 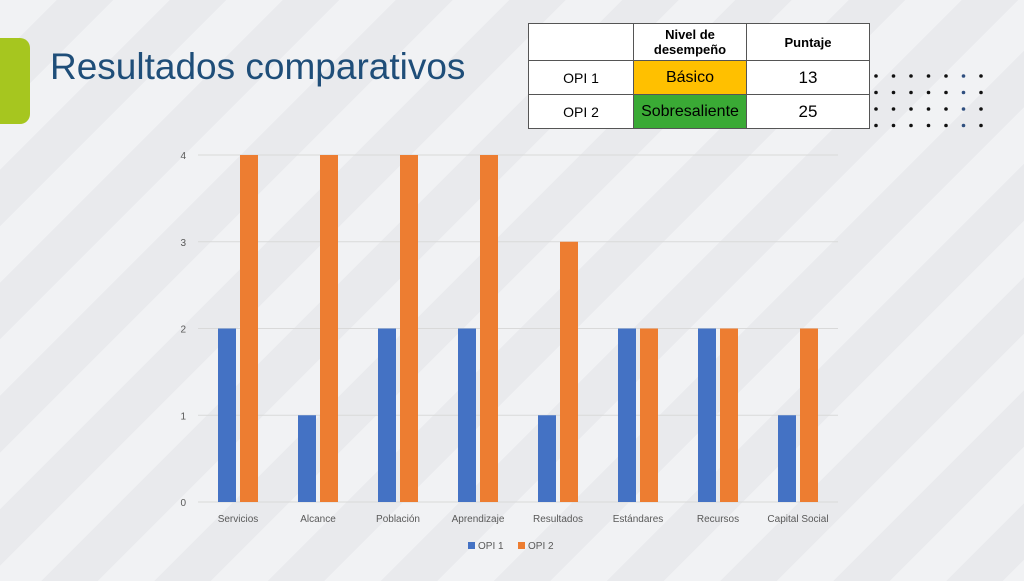 What do you see at coordinates (558, 519) in the screenshot?
I see `x-tick-label: Resultados` at bounding box center [558, 519].